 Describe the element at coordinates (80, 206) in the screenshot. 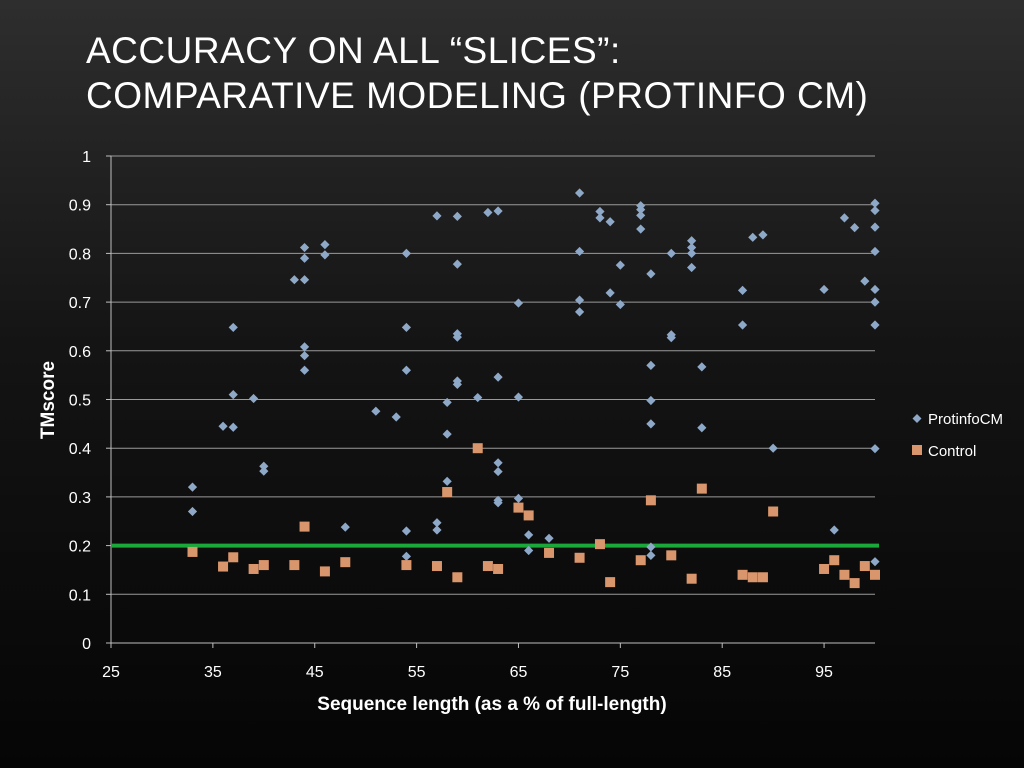

I see `y-tick-label: 0.9` at that location.